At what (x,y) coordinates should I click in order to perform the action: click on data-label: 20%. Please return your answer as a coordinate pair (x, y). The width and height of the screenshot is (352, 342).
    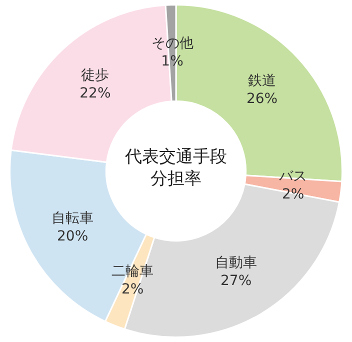
    Looking at the image, I should click on (72, 236).